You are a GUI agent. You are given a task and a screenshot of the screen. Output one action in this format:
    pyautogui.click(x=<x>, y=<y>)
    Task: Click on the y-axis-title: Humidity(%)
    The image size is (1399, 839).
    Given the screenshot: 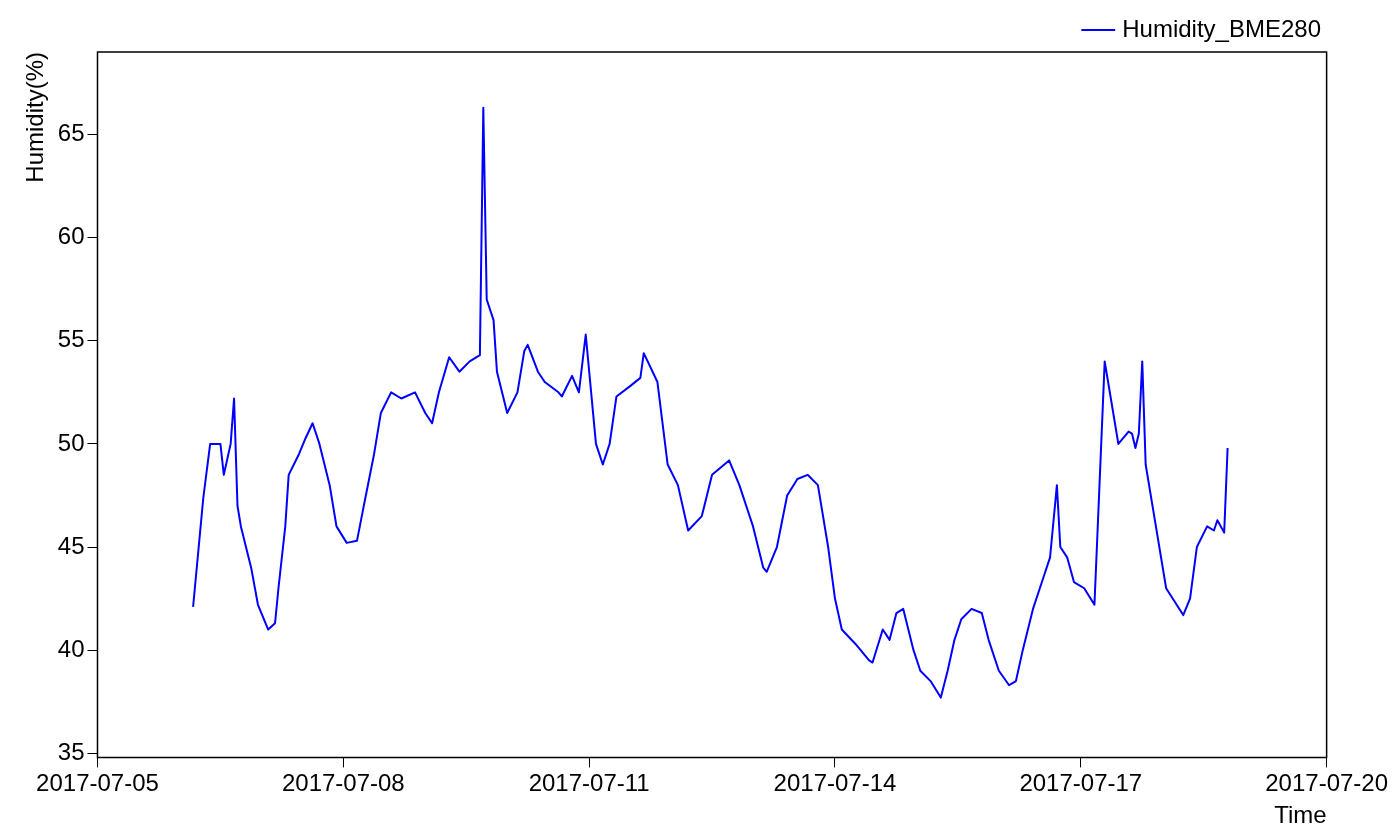 What is the action you would take?
    pyautogui.click(x=35, y=117)
    